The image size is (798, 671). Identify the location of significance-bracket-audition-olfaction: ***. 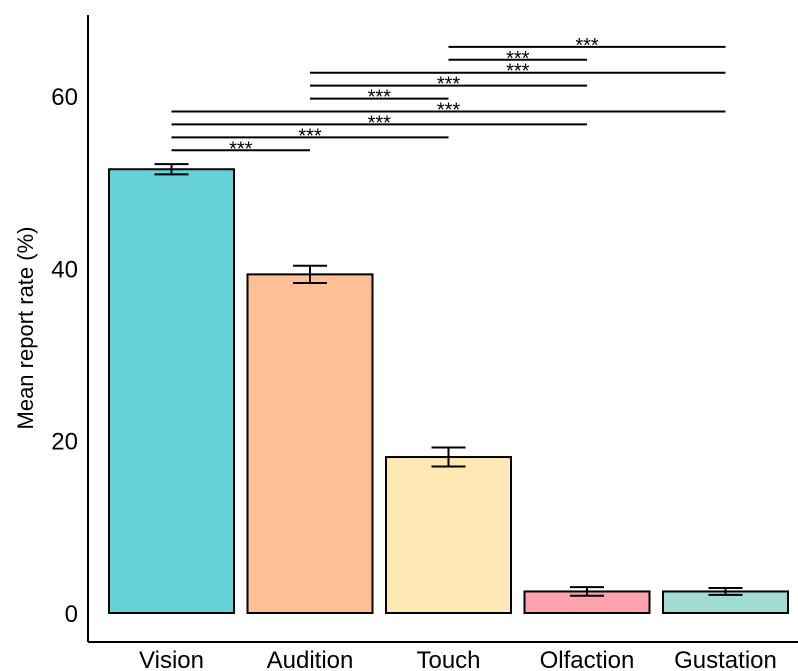
(448, 85).